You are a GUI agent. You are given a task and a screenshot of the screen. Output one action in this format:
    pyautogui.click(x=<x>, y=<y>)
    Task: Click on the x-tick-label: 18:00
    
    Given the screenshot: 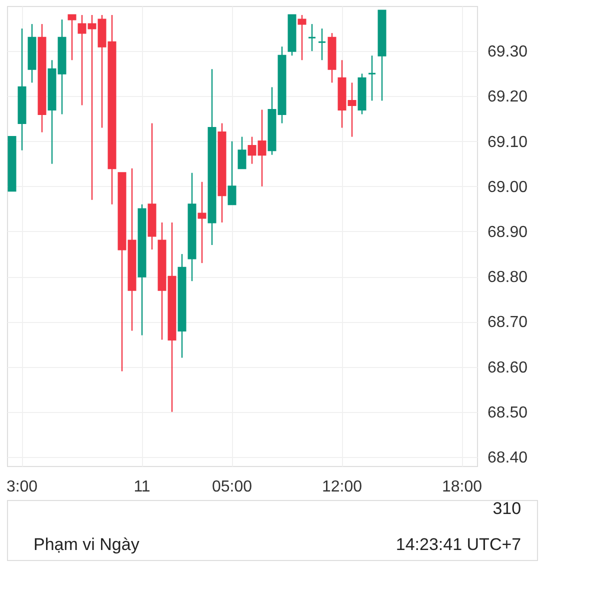 What is the action you would take?
    pyautogui.click(x=462, y=487)
    